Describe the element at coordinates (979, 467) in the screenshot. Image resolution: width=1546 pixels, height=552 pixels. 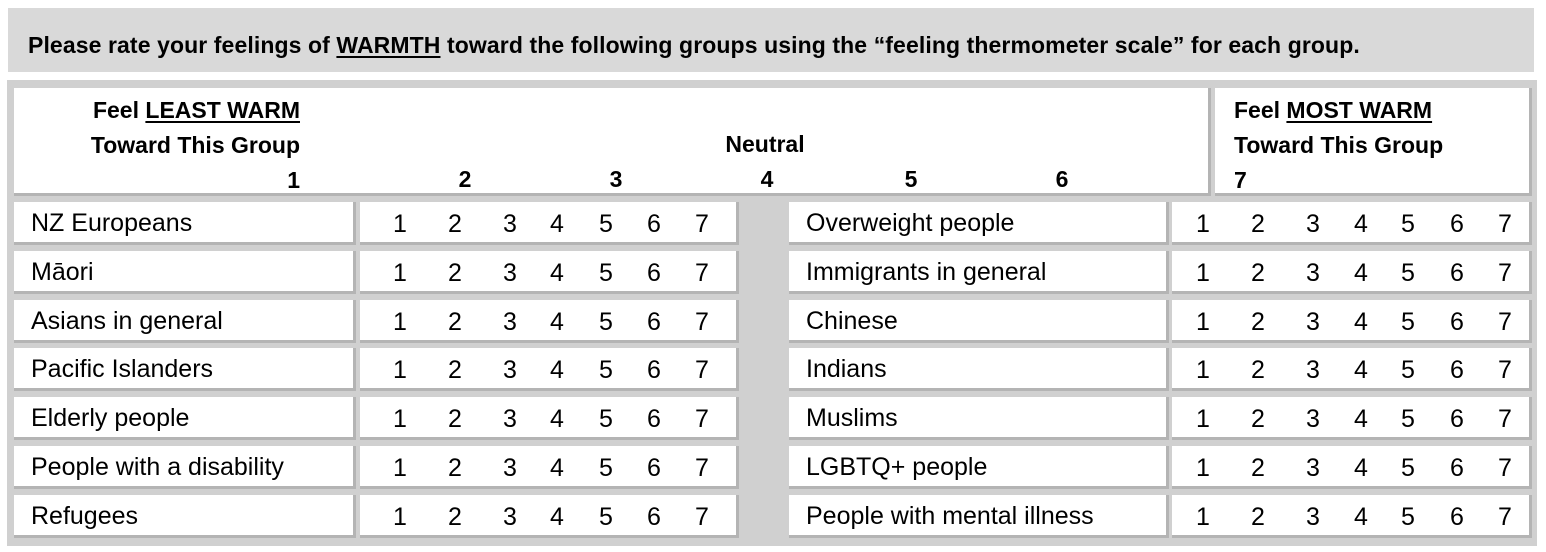
I see `right-group-label: LGBTQ+ people` at that location.